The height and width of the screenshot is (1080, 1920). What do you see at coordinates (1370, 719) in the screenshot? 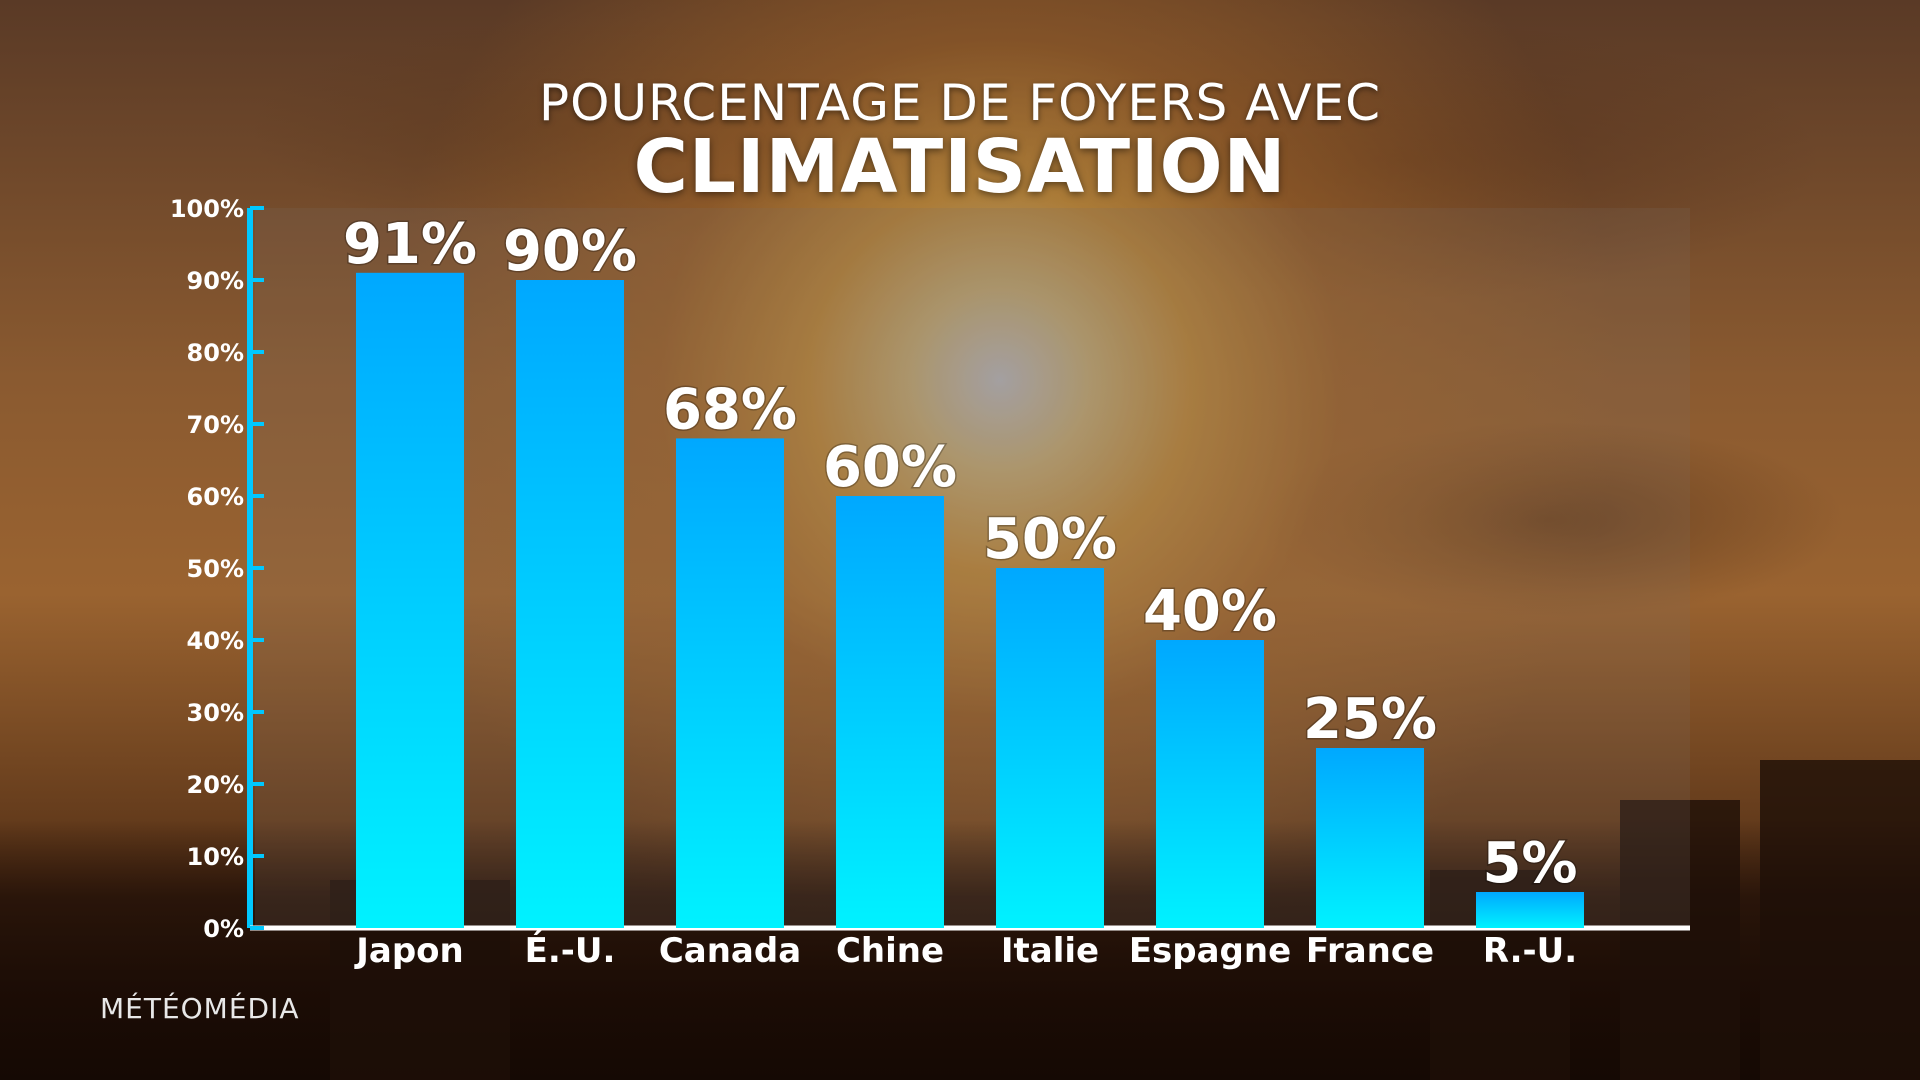
I see `bar-value-label: 25%` at bounding box center [1370, 719].